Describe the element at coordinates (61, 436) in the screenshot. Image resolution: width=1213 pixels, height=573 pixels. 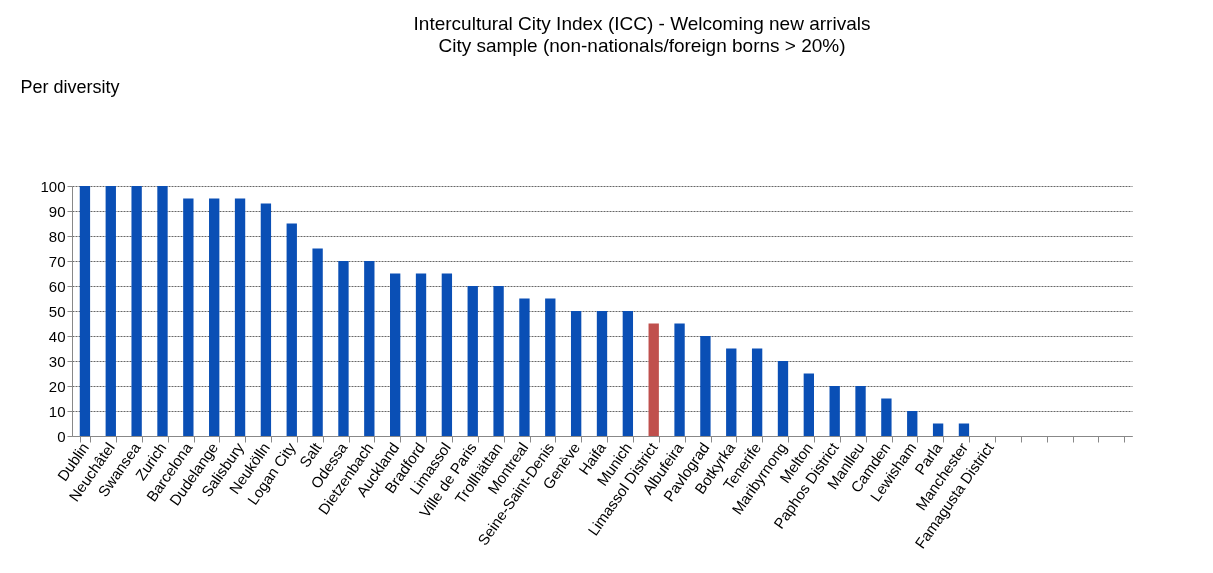
I see `y-tick-label: 0` at that location.